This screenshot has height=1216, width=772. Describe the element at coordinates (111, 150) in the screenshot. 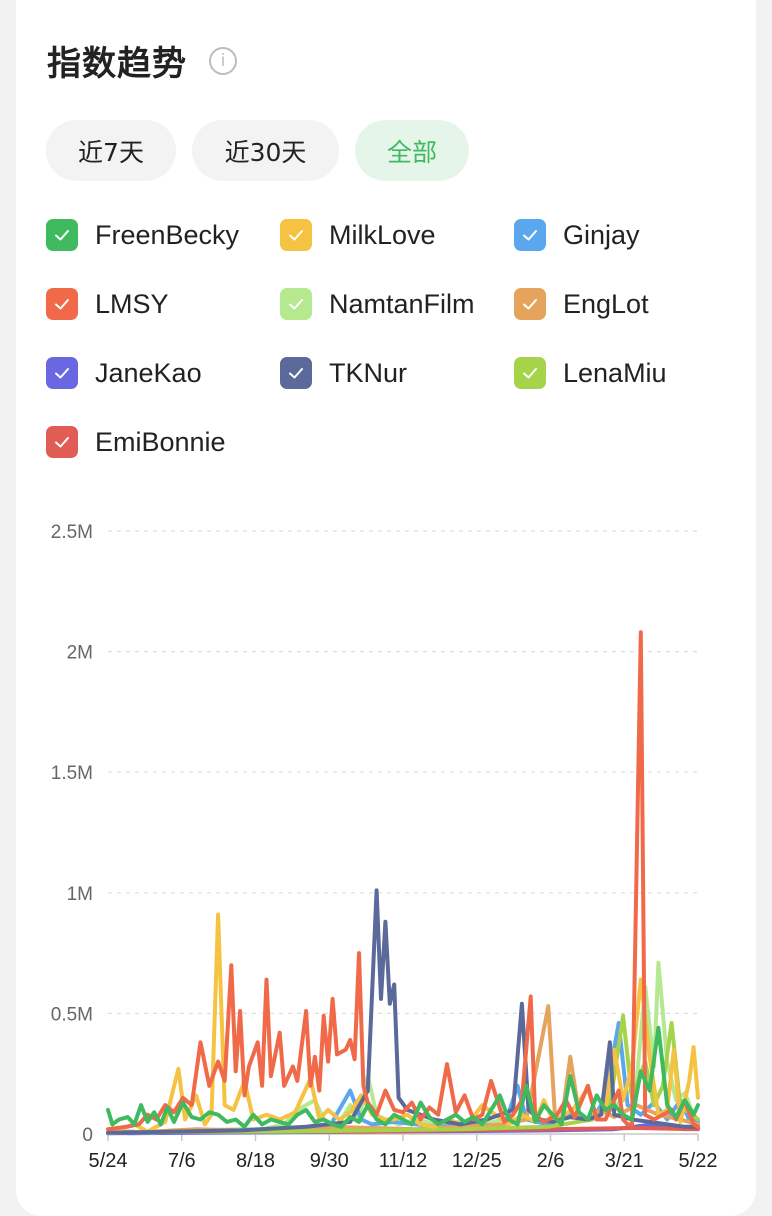

I see `tab-7-days: 近7天` at that location.